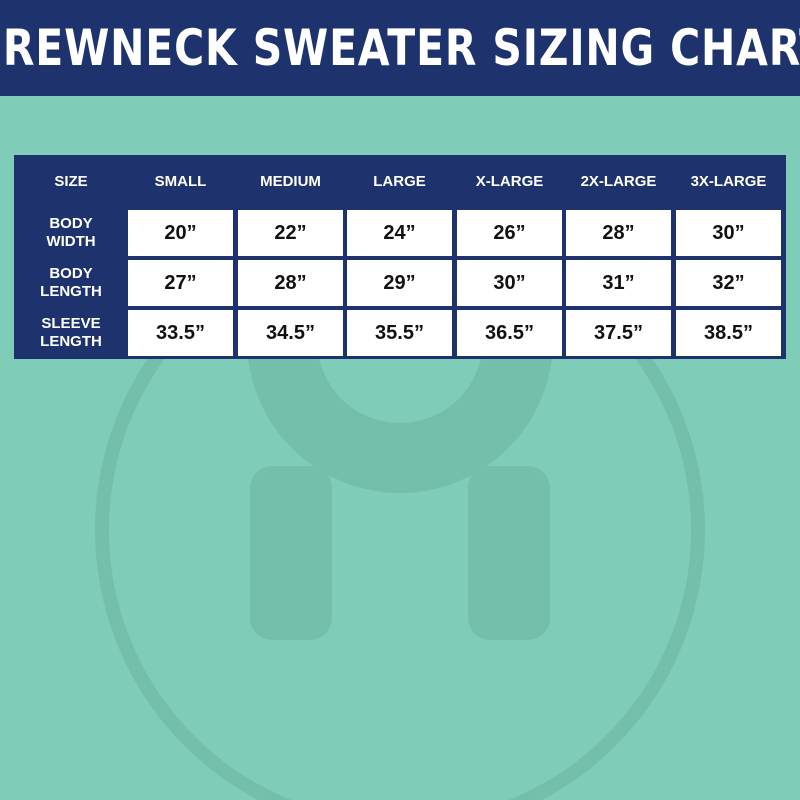  Describe the element at coordinates (399, 283) in the screenshot. I see `table-cell: 29”` at that location.